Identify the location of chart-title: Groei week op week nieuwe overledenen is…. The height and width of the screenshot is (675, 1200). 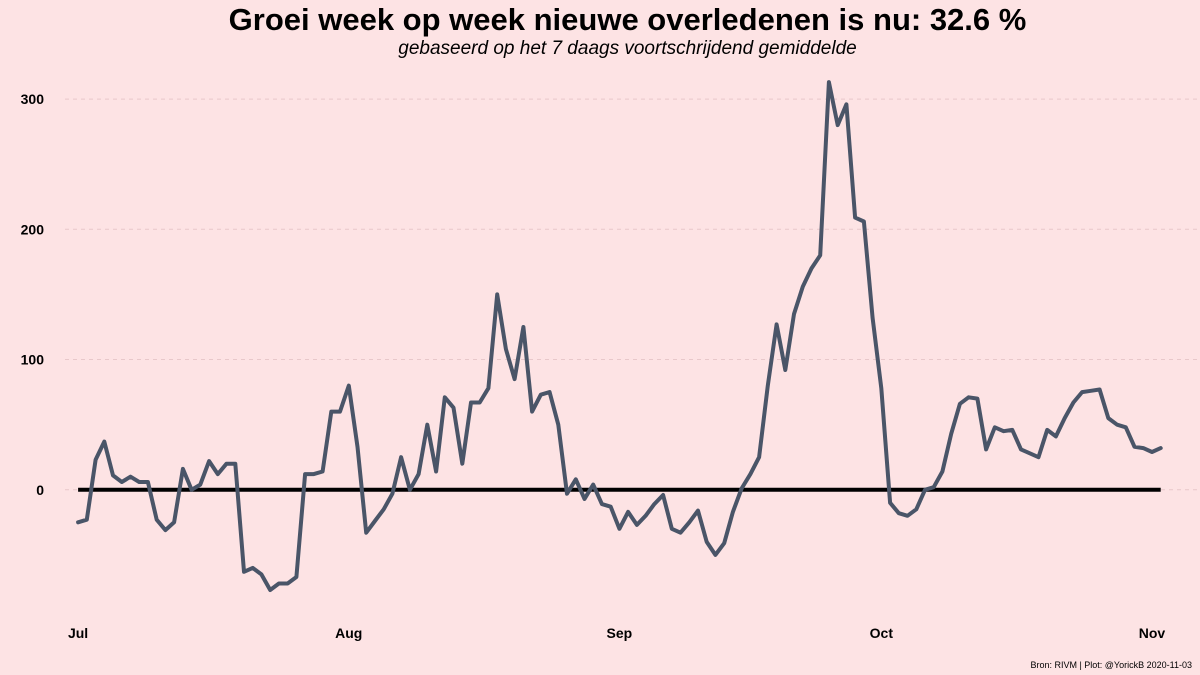
(627, 19).